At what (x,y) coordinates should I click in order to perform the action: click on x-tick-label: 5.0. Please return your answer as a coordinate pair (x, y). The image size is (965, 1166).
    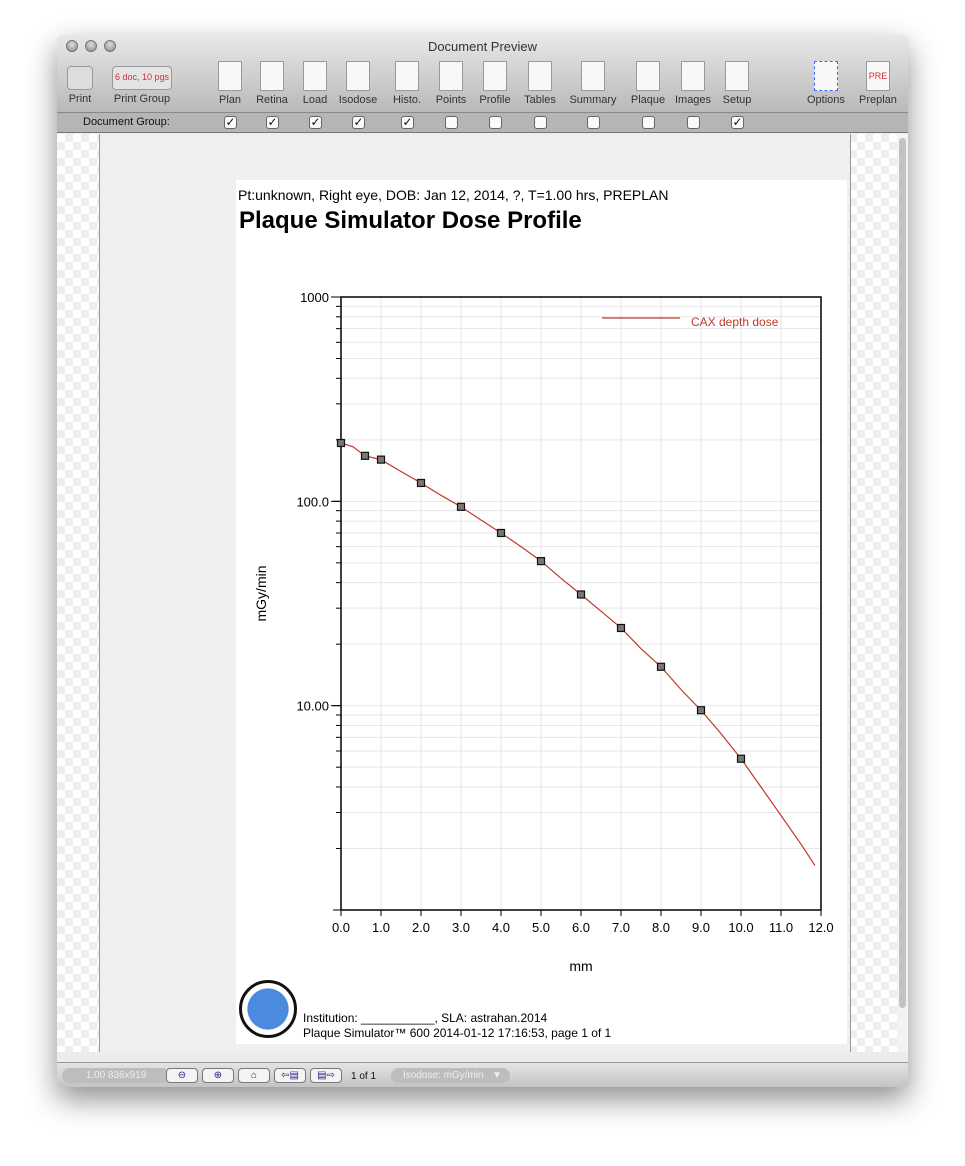
    Looking at the image, I should click on (541, 927).